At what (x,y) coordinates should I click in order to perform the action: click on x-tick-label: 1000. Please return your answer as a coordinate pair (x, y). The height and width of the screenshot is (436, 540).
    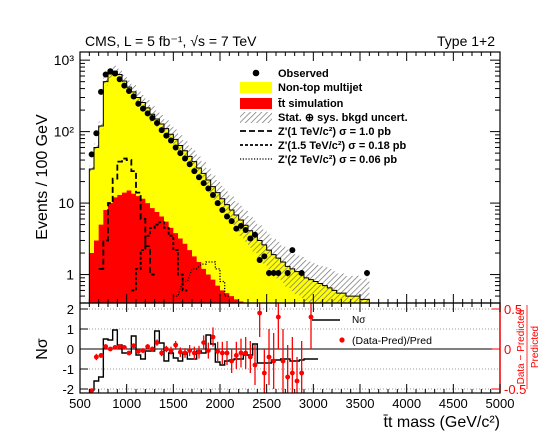
    Looking at the image, I should click on (126, 403).